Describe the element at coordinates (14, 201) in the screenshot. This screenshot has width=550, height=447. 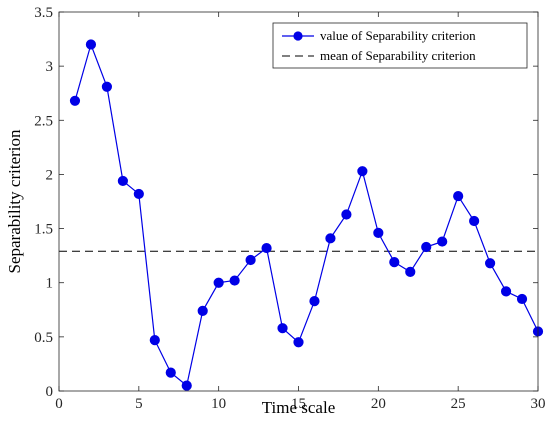
I see `y-axis-label: Separability criterion` at that location.